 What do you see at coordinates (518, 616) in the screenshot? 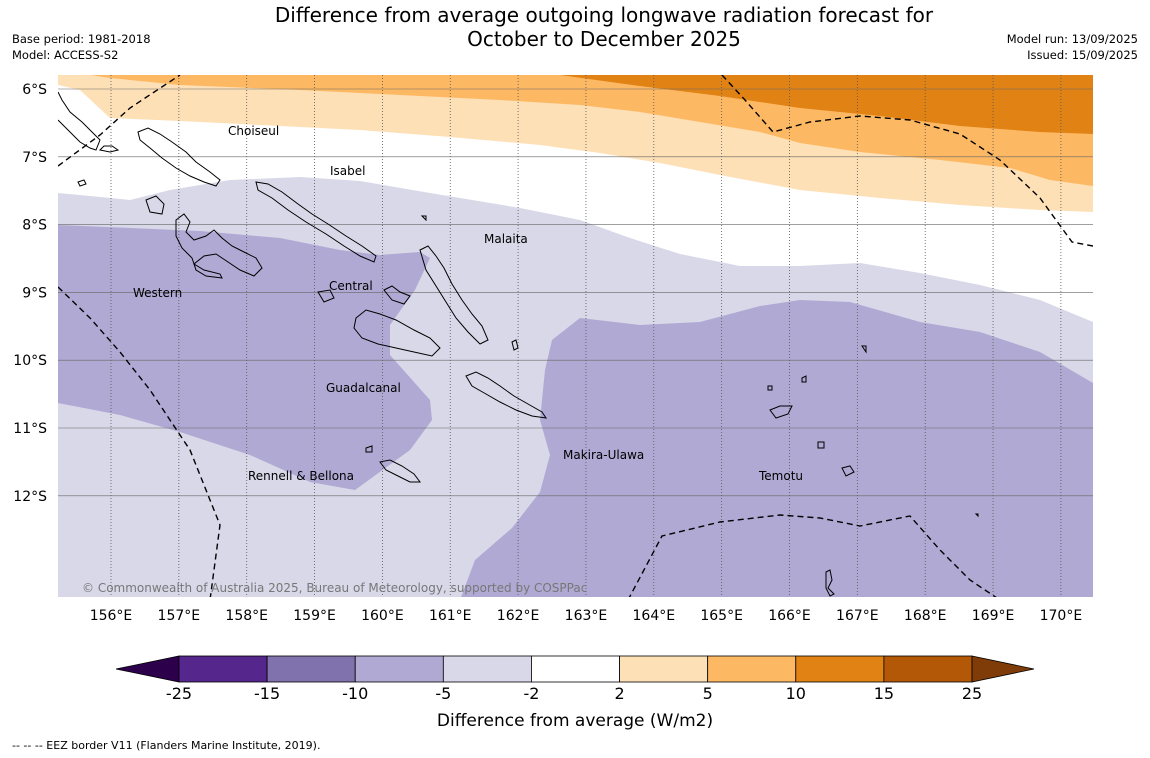
I see `longitude-label: 162°E` at bounding box center [518, 616].